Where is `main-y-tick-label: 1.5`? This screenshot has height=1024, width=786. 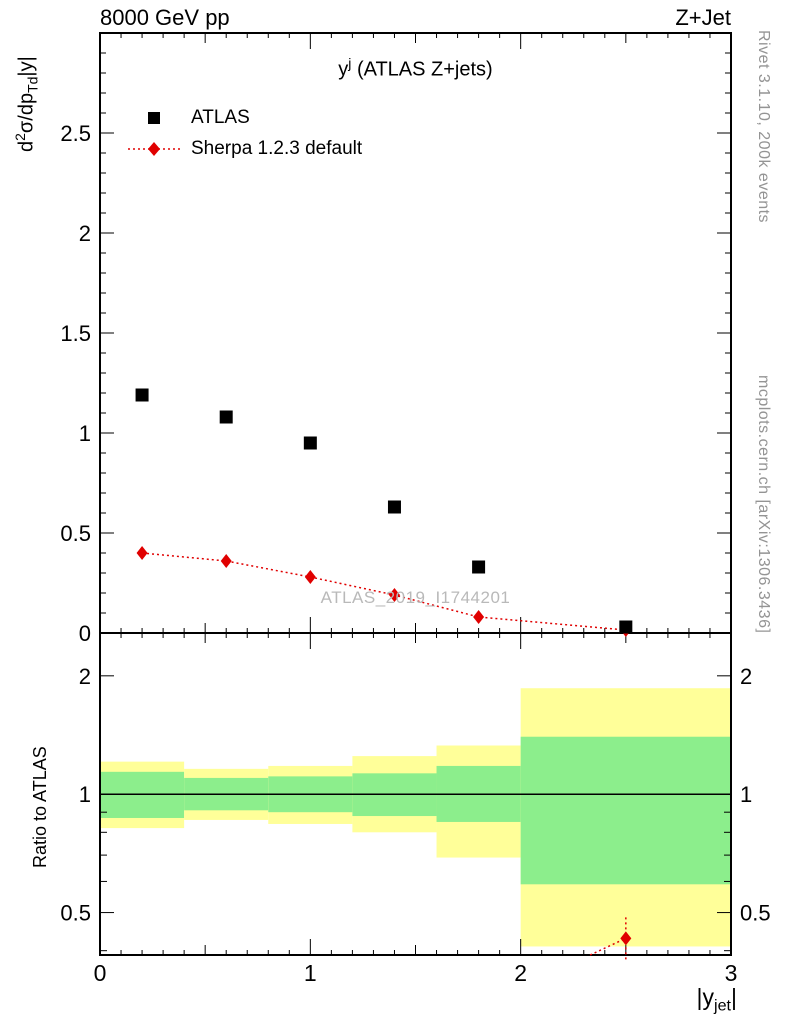
main-y-tick-label: 1.5 is located at coordinates (75, 333).